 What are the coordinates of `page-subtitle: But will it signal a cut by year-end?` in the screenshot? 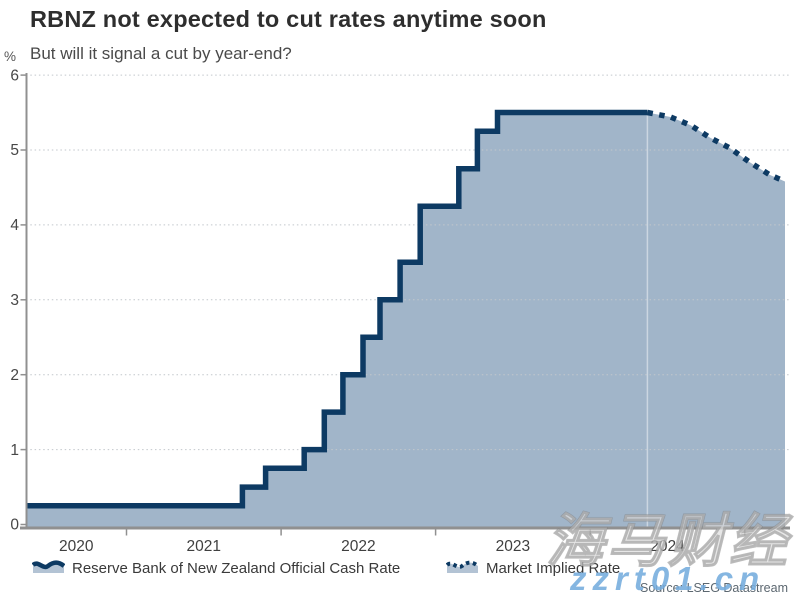 It's located at (161, 53).